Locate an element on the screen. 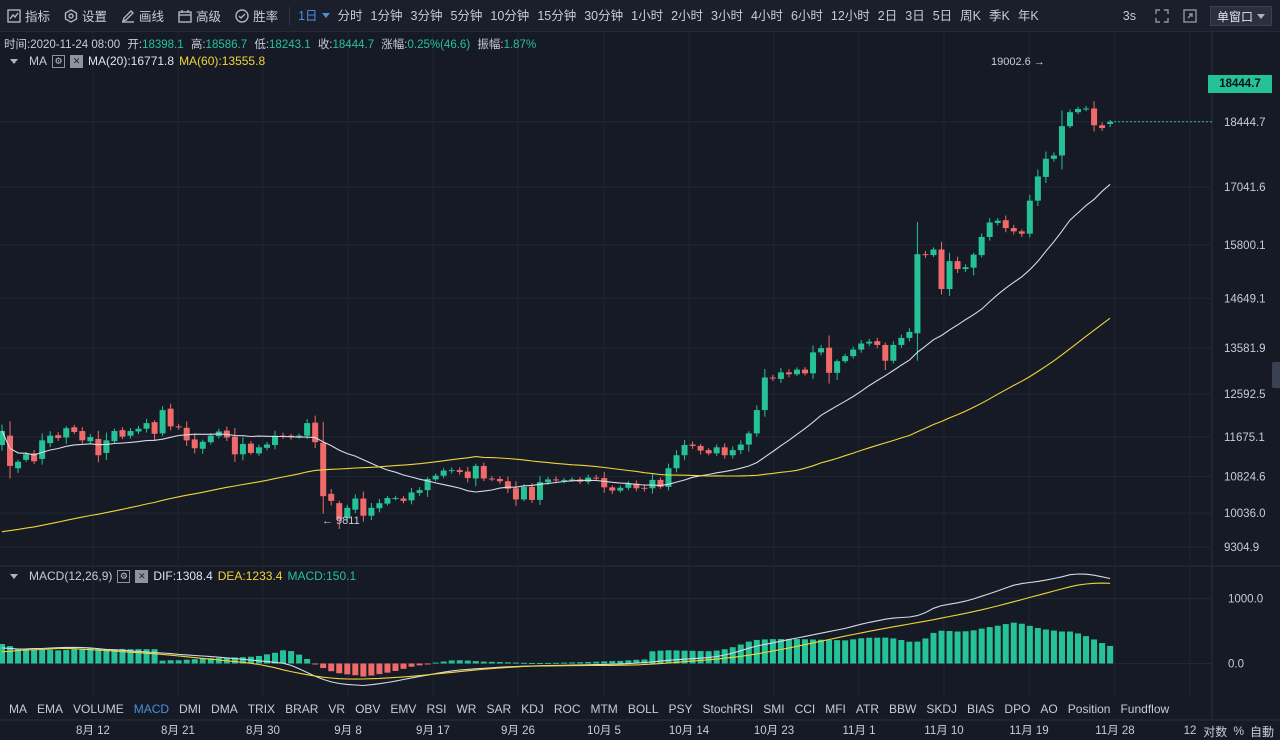 This screenshot has height=740, width=1280. interval-item: 3小时 is located at coordinates (727, 15).